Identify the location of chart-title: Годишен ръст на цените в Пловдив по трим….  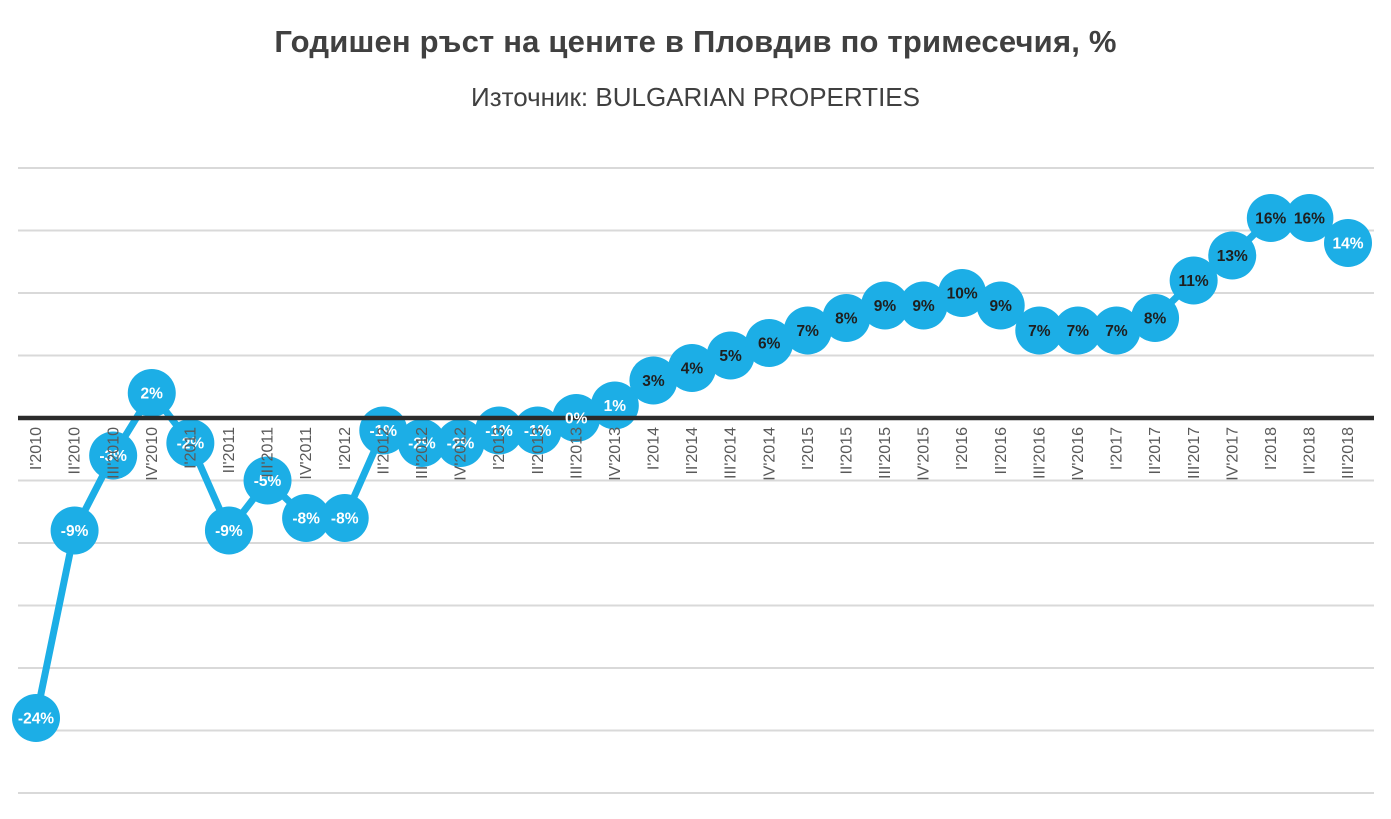
(695, 41).